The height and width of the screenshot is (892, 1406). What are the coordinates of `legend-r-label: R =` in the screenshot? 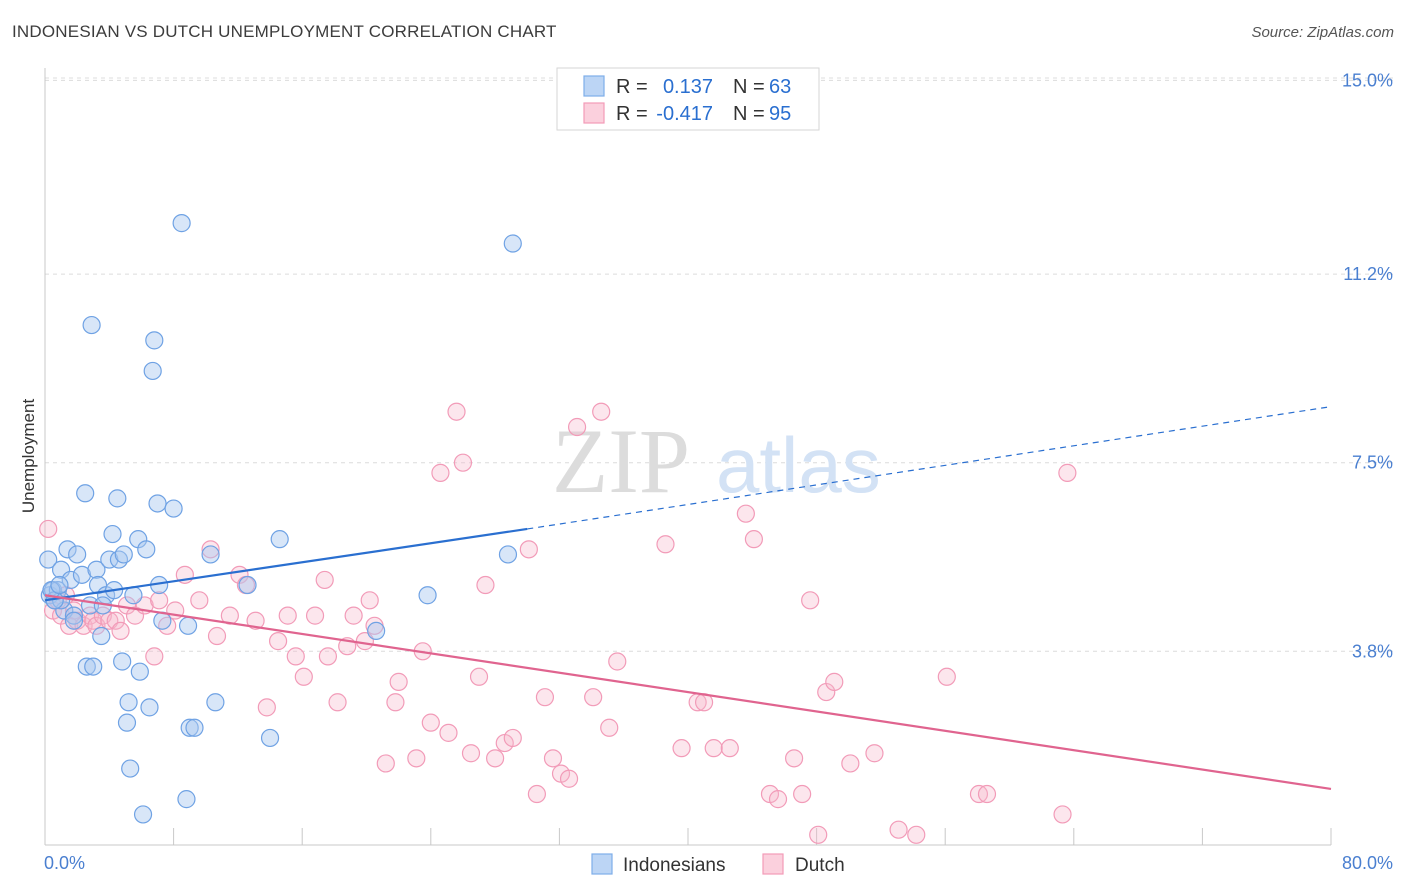 It's located at (632, 114).